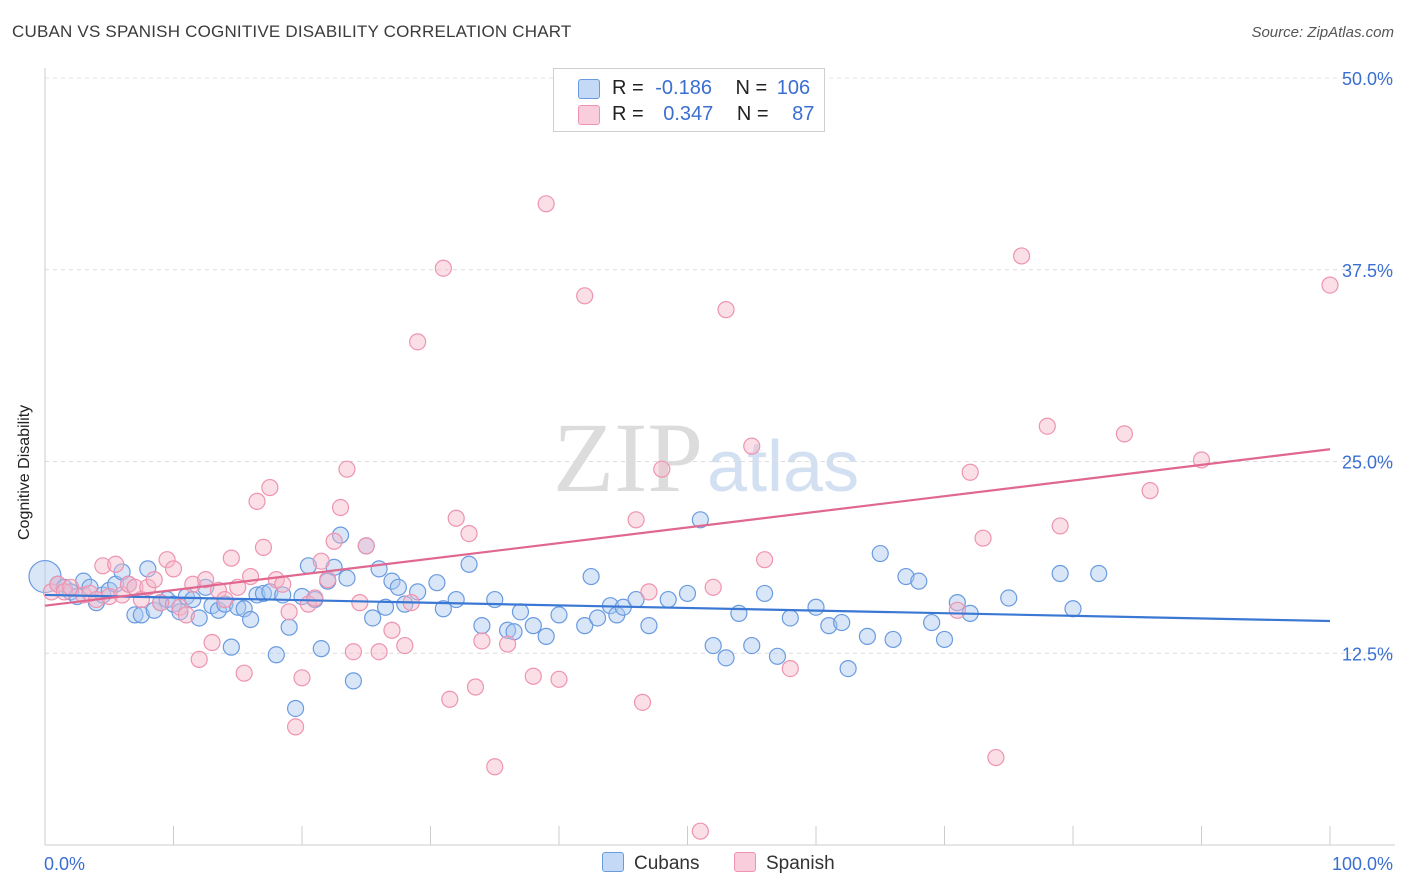  Describe the element at coordinates (589, 89) in the screenshot. I see `legend-swatch-cubans` at that location.